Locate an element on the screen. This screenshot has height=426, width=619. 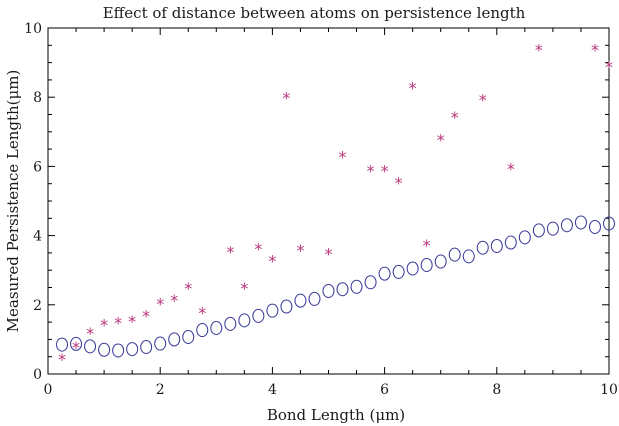
x-tick-label: 6 is located at coordinates (384, 390).